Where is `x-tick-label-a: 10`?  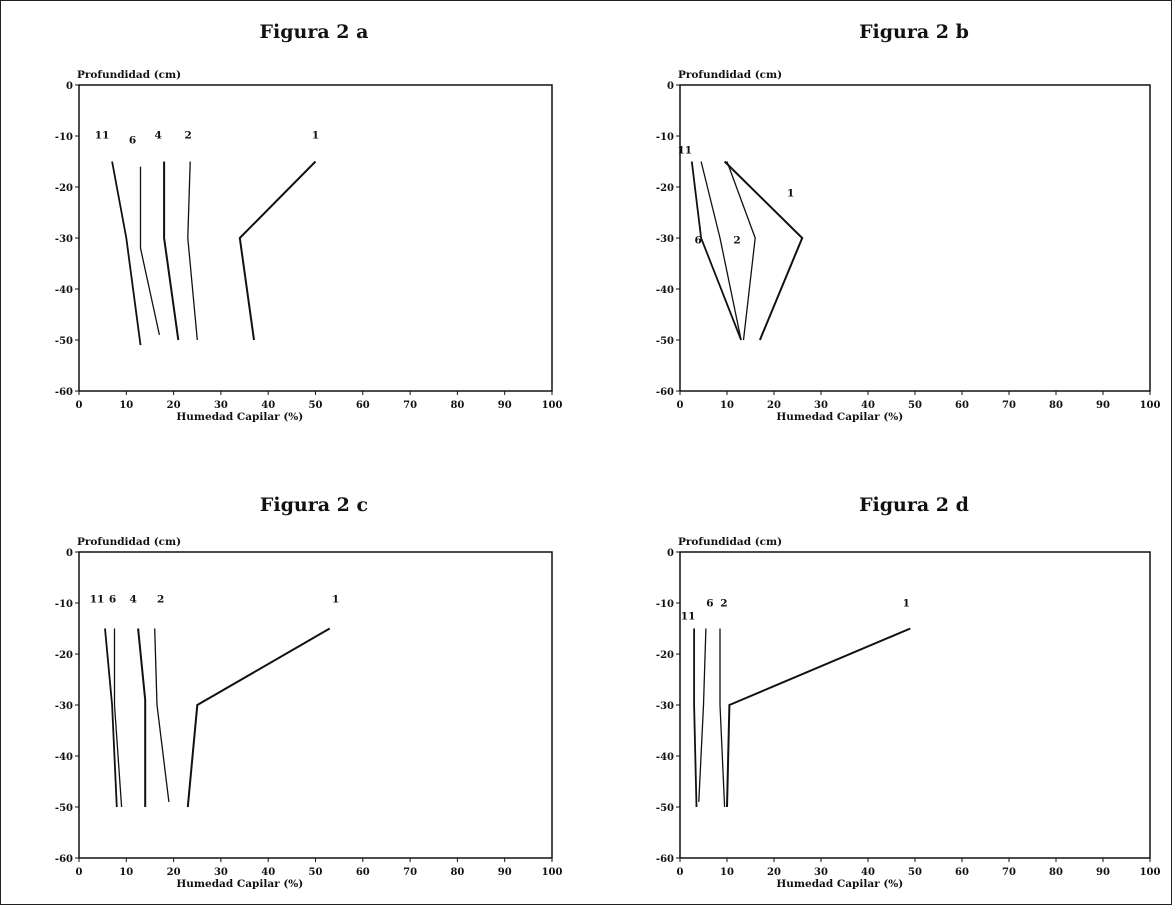 x-tick-label-a: 10 is located at coordinates (126, 405).